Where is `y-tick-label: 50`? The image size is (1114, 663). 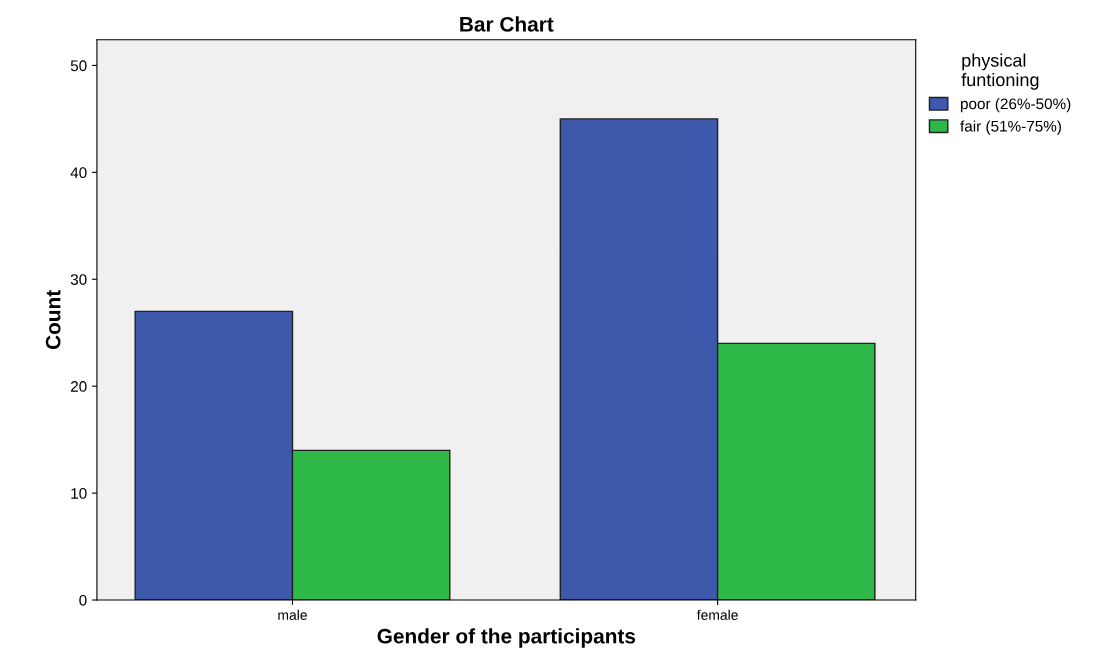 y-tick-label: 50 is located at coordinates (78, 66).